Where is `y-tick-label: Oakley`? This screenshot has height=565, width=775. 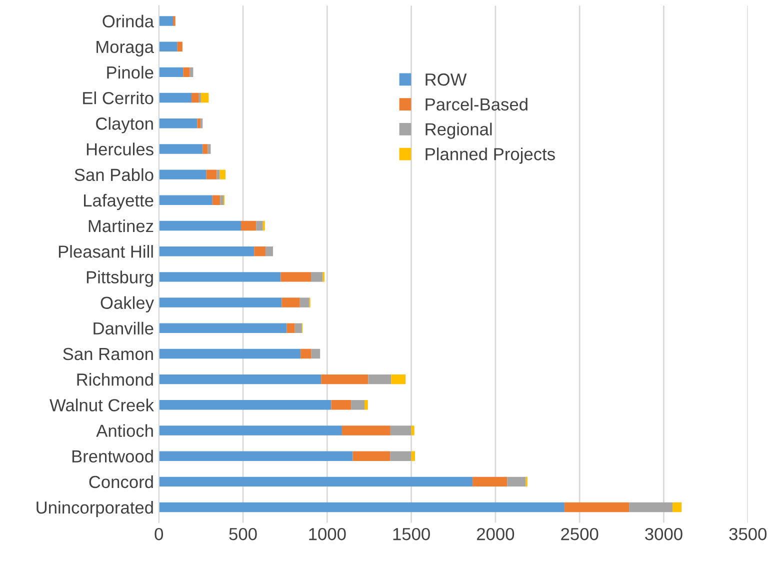
y-tick-label: Oakley is located at coordinates (127, 304).